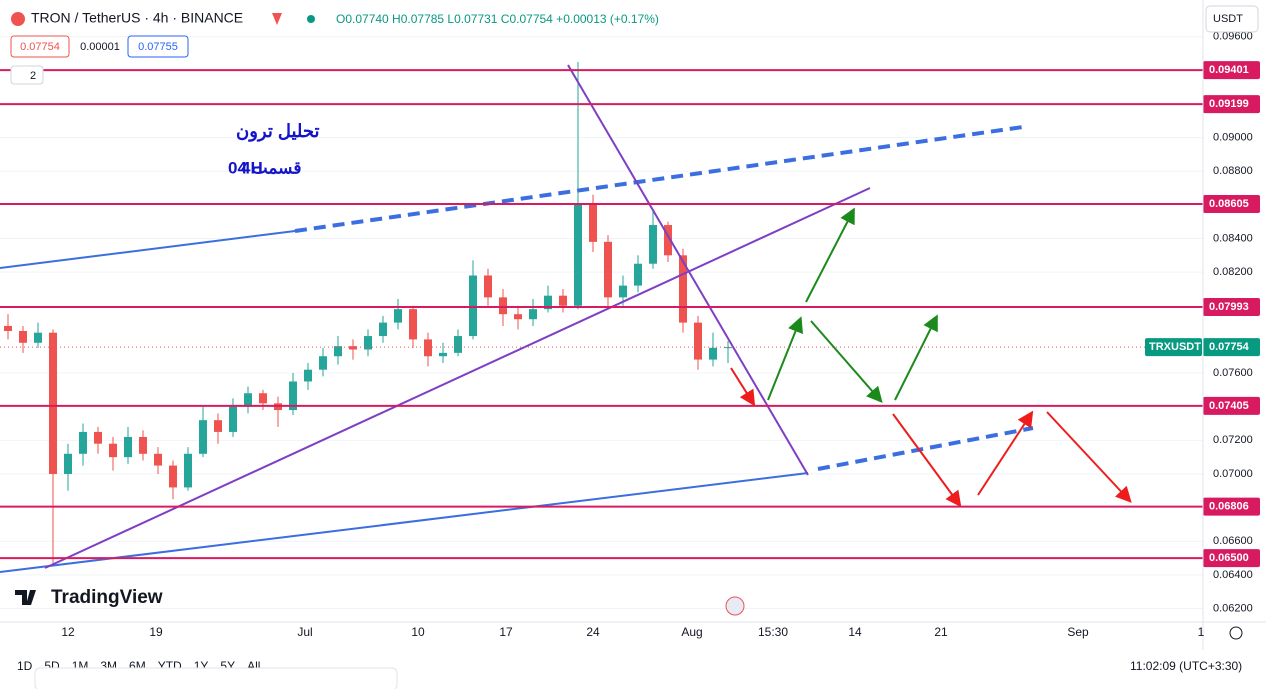 Image resolution: width=1266 pixels, height=694 pixels. I want to click on x-tick-label: 21, so click(941, 632).